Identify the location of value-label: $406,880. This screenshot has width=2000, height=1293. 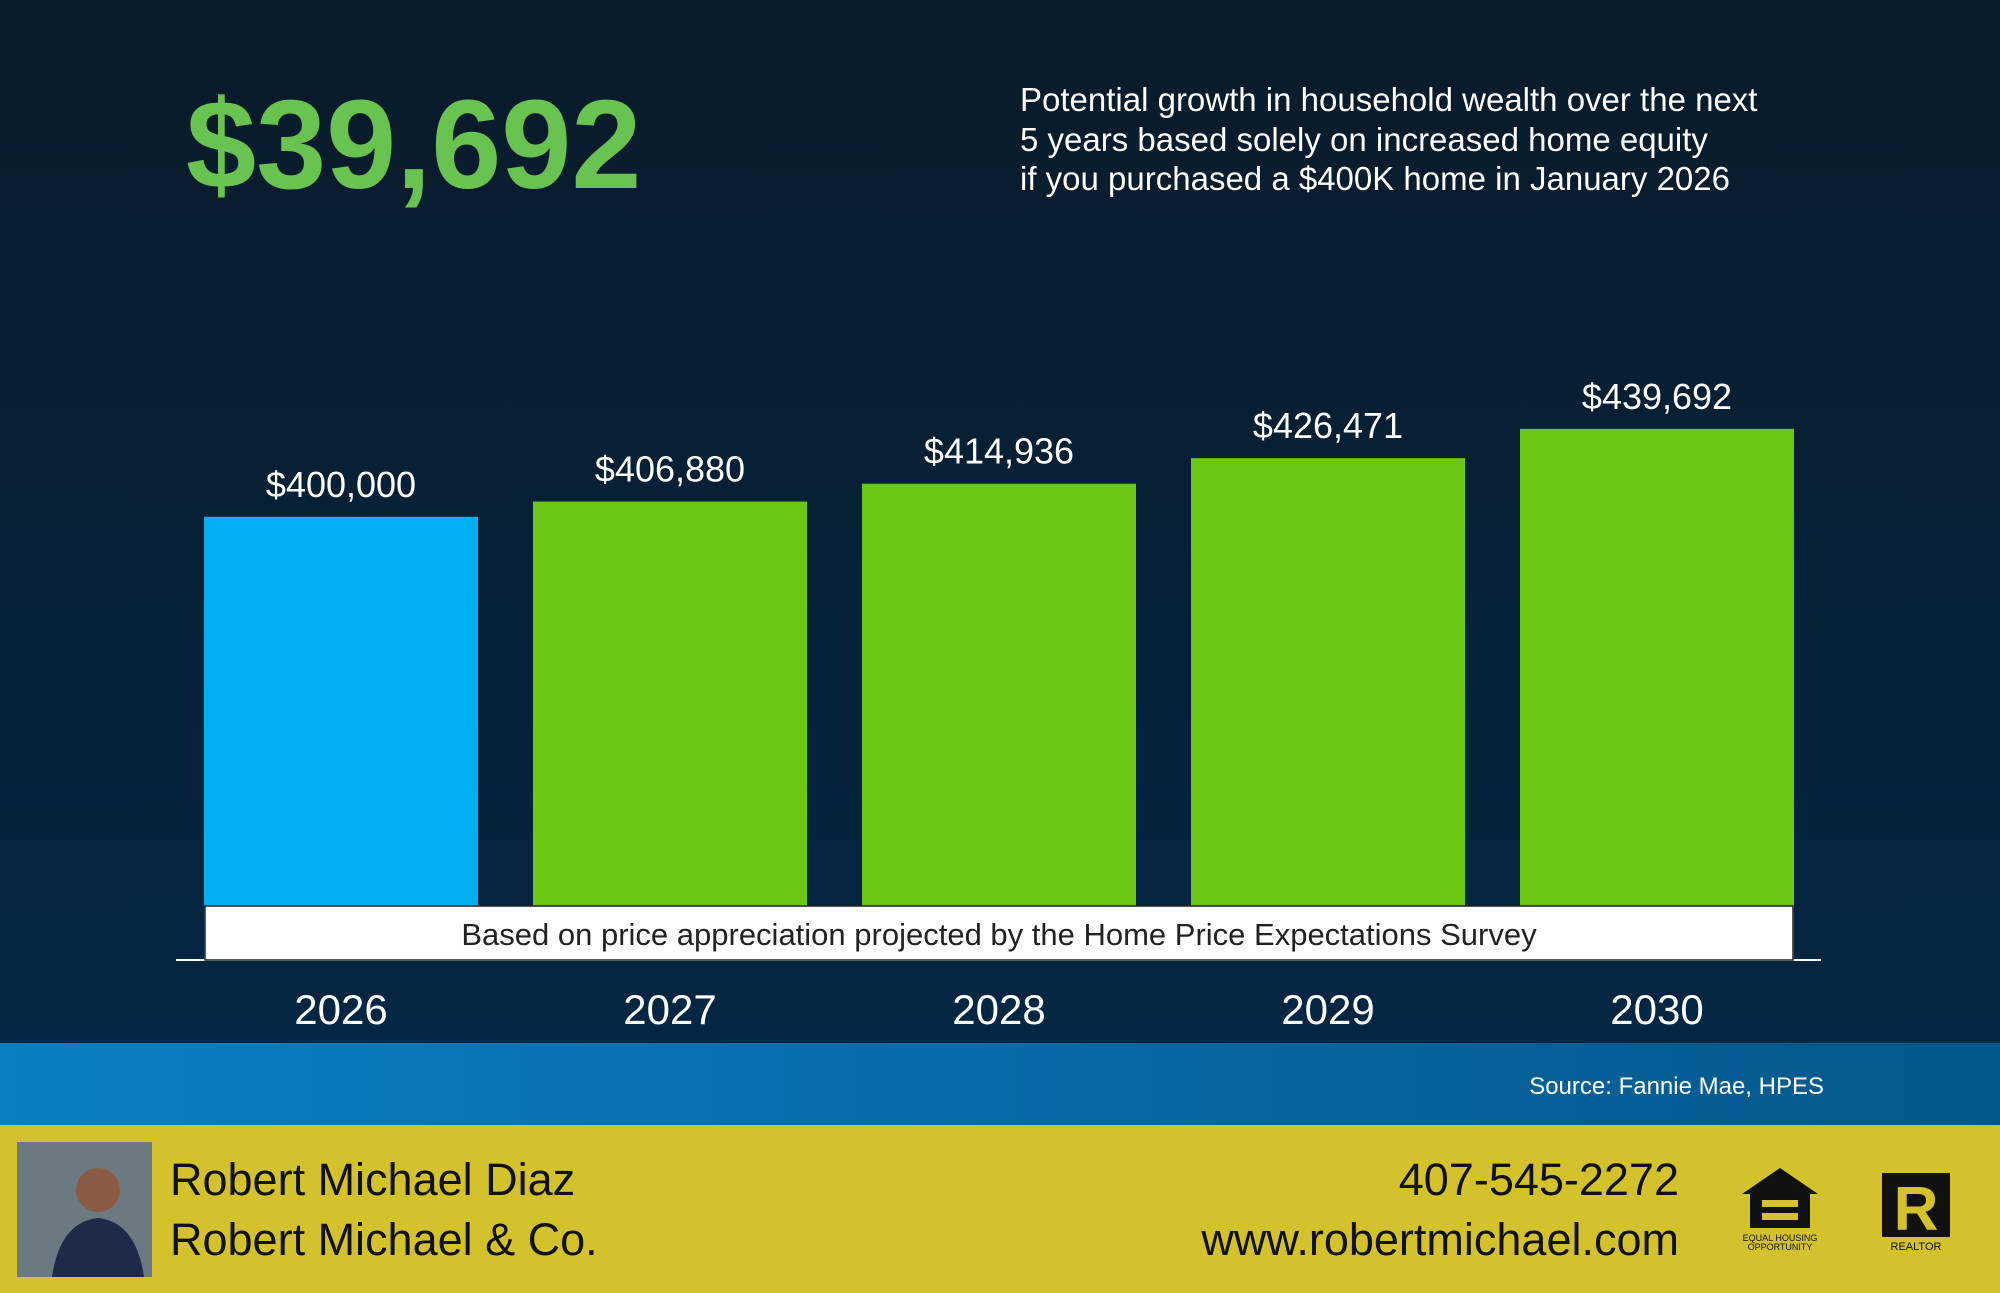
(670, 469).